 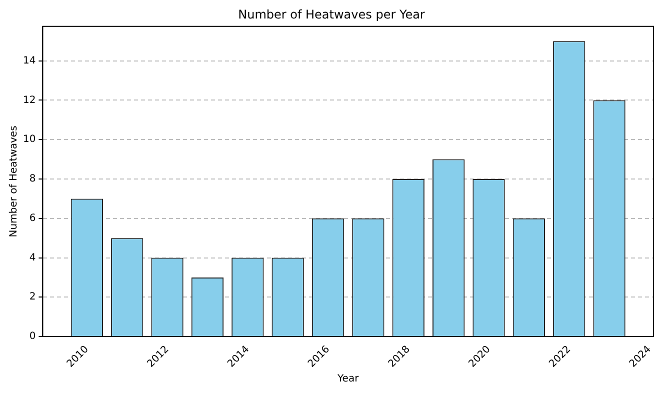 I want to click on y-tick-label: 2, so click(x=32, y=297).